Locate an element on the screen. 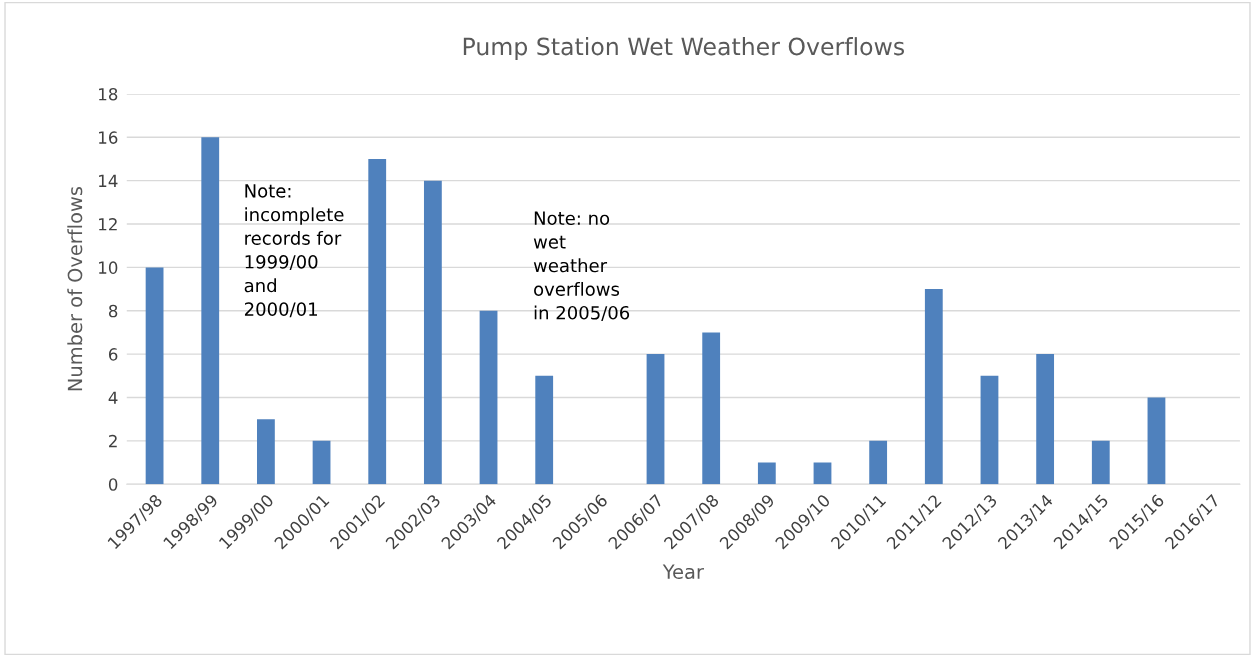 This screenshot has height=657, width=1255. x-axis-title: Year is located at coordinates (683, 572).